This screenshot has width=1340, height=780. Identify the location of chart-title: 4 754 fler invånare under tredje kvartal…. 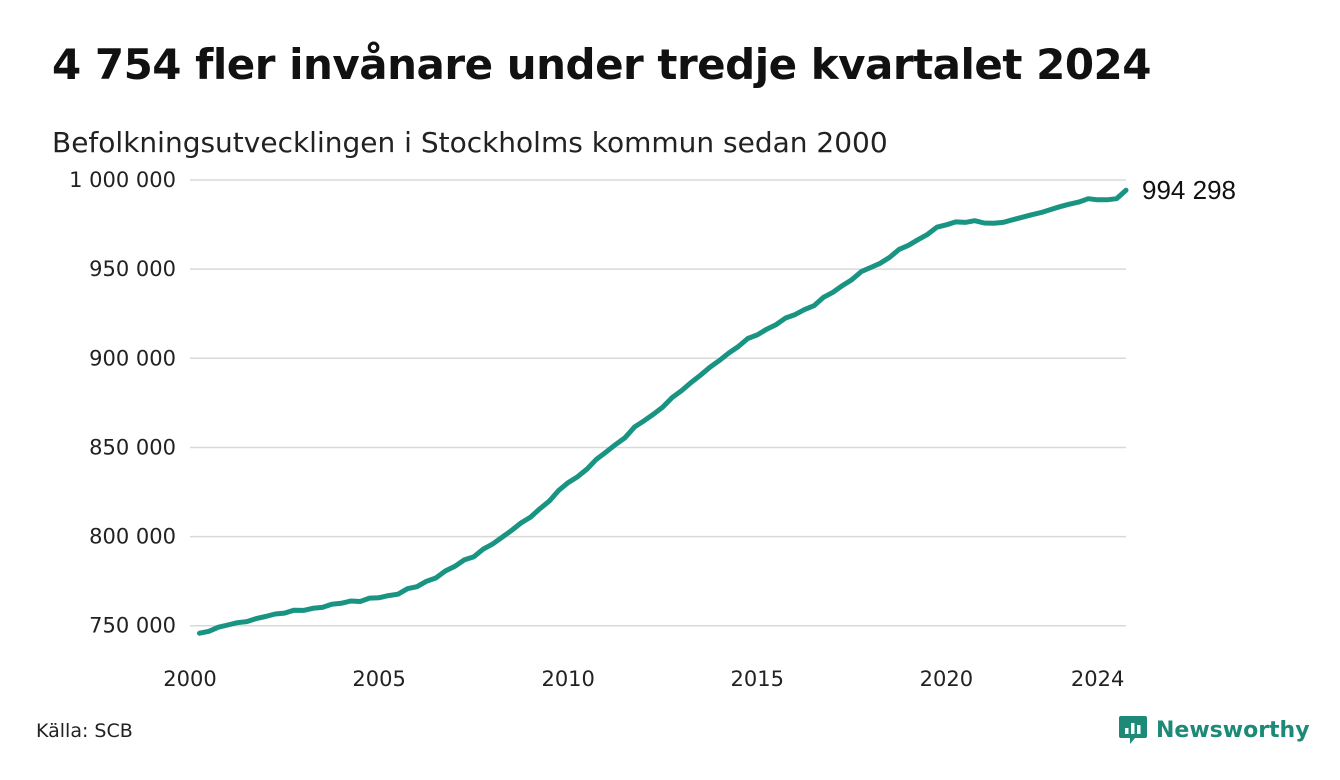
(602, 64).